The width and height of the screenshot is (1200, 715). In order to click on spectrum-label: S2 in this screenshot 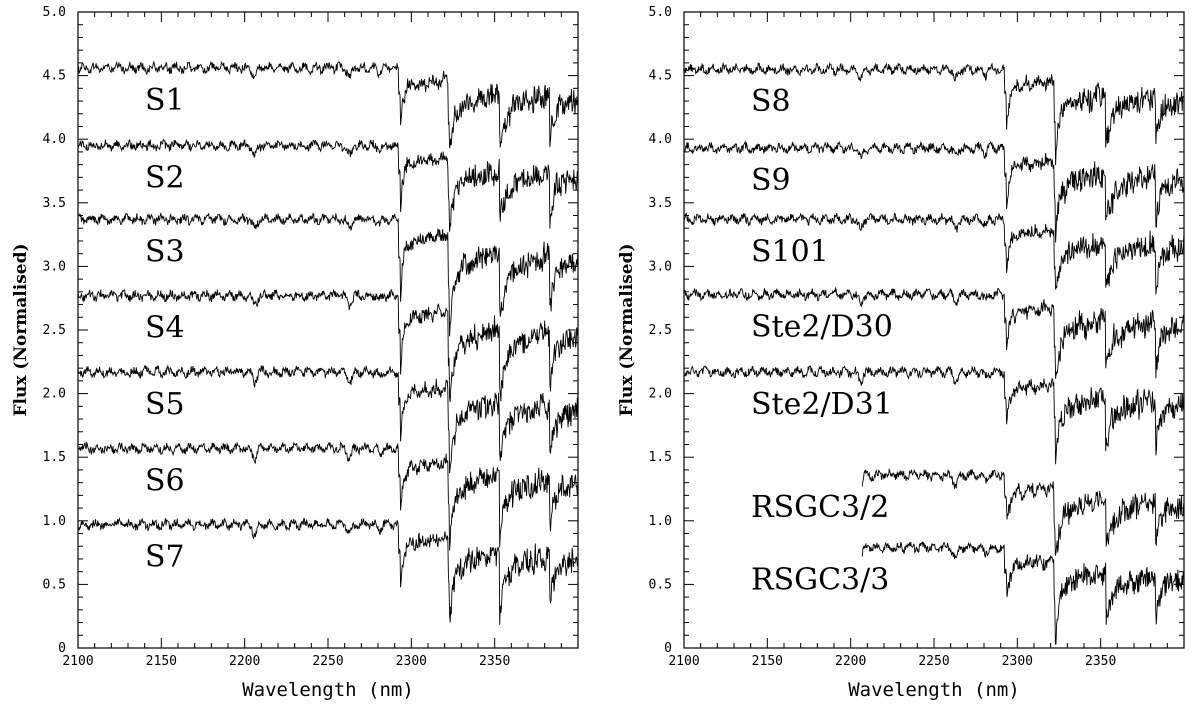, I will do `click(165, 178)`.